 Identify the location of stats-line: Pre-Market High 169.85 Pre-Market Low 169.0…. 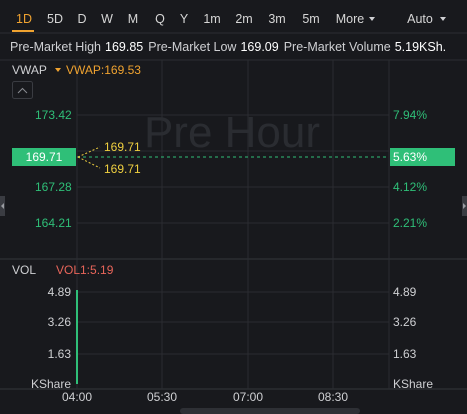
(230, 47).